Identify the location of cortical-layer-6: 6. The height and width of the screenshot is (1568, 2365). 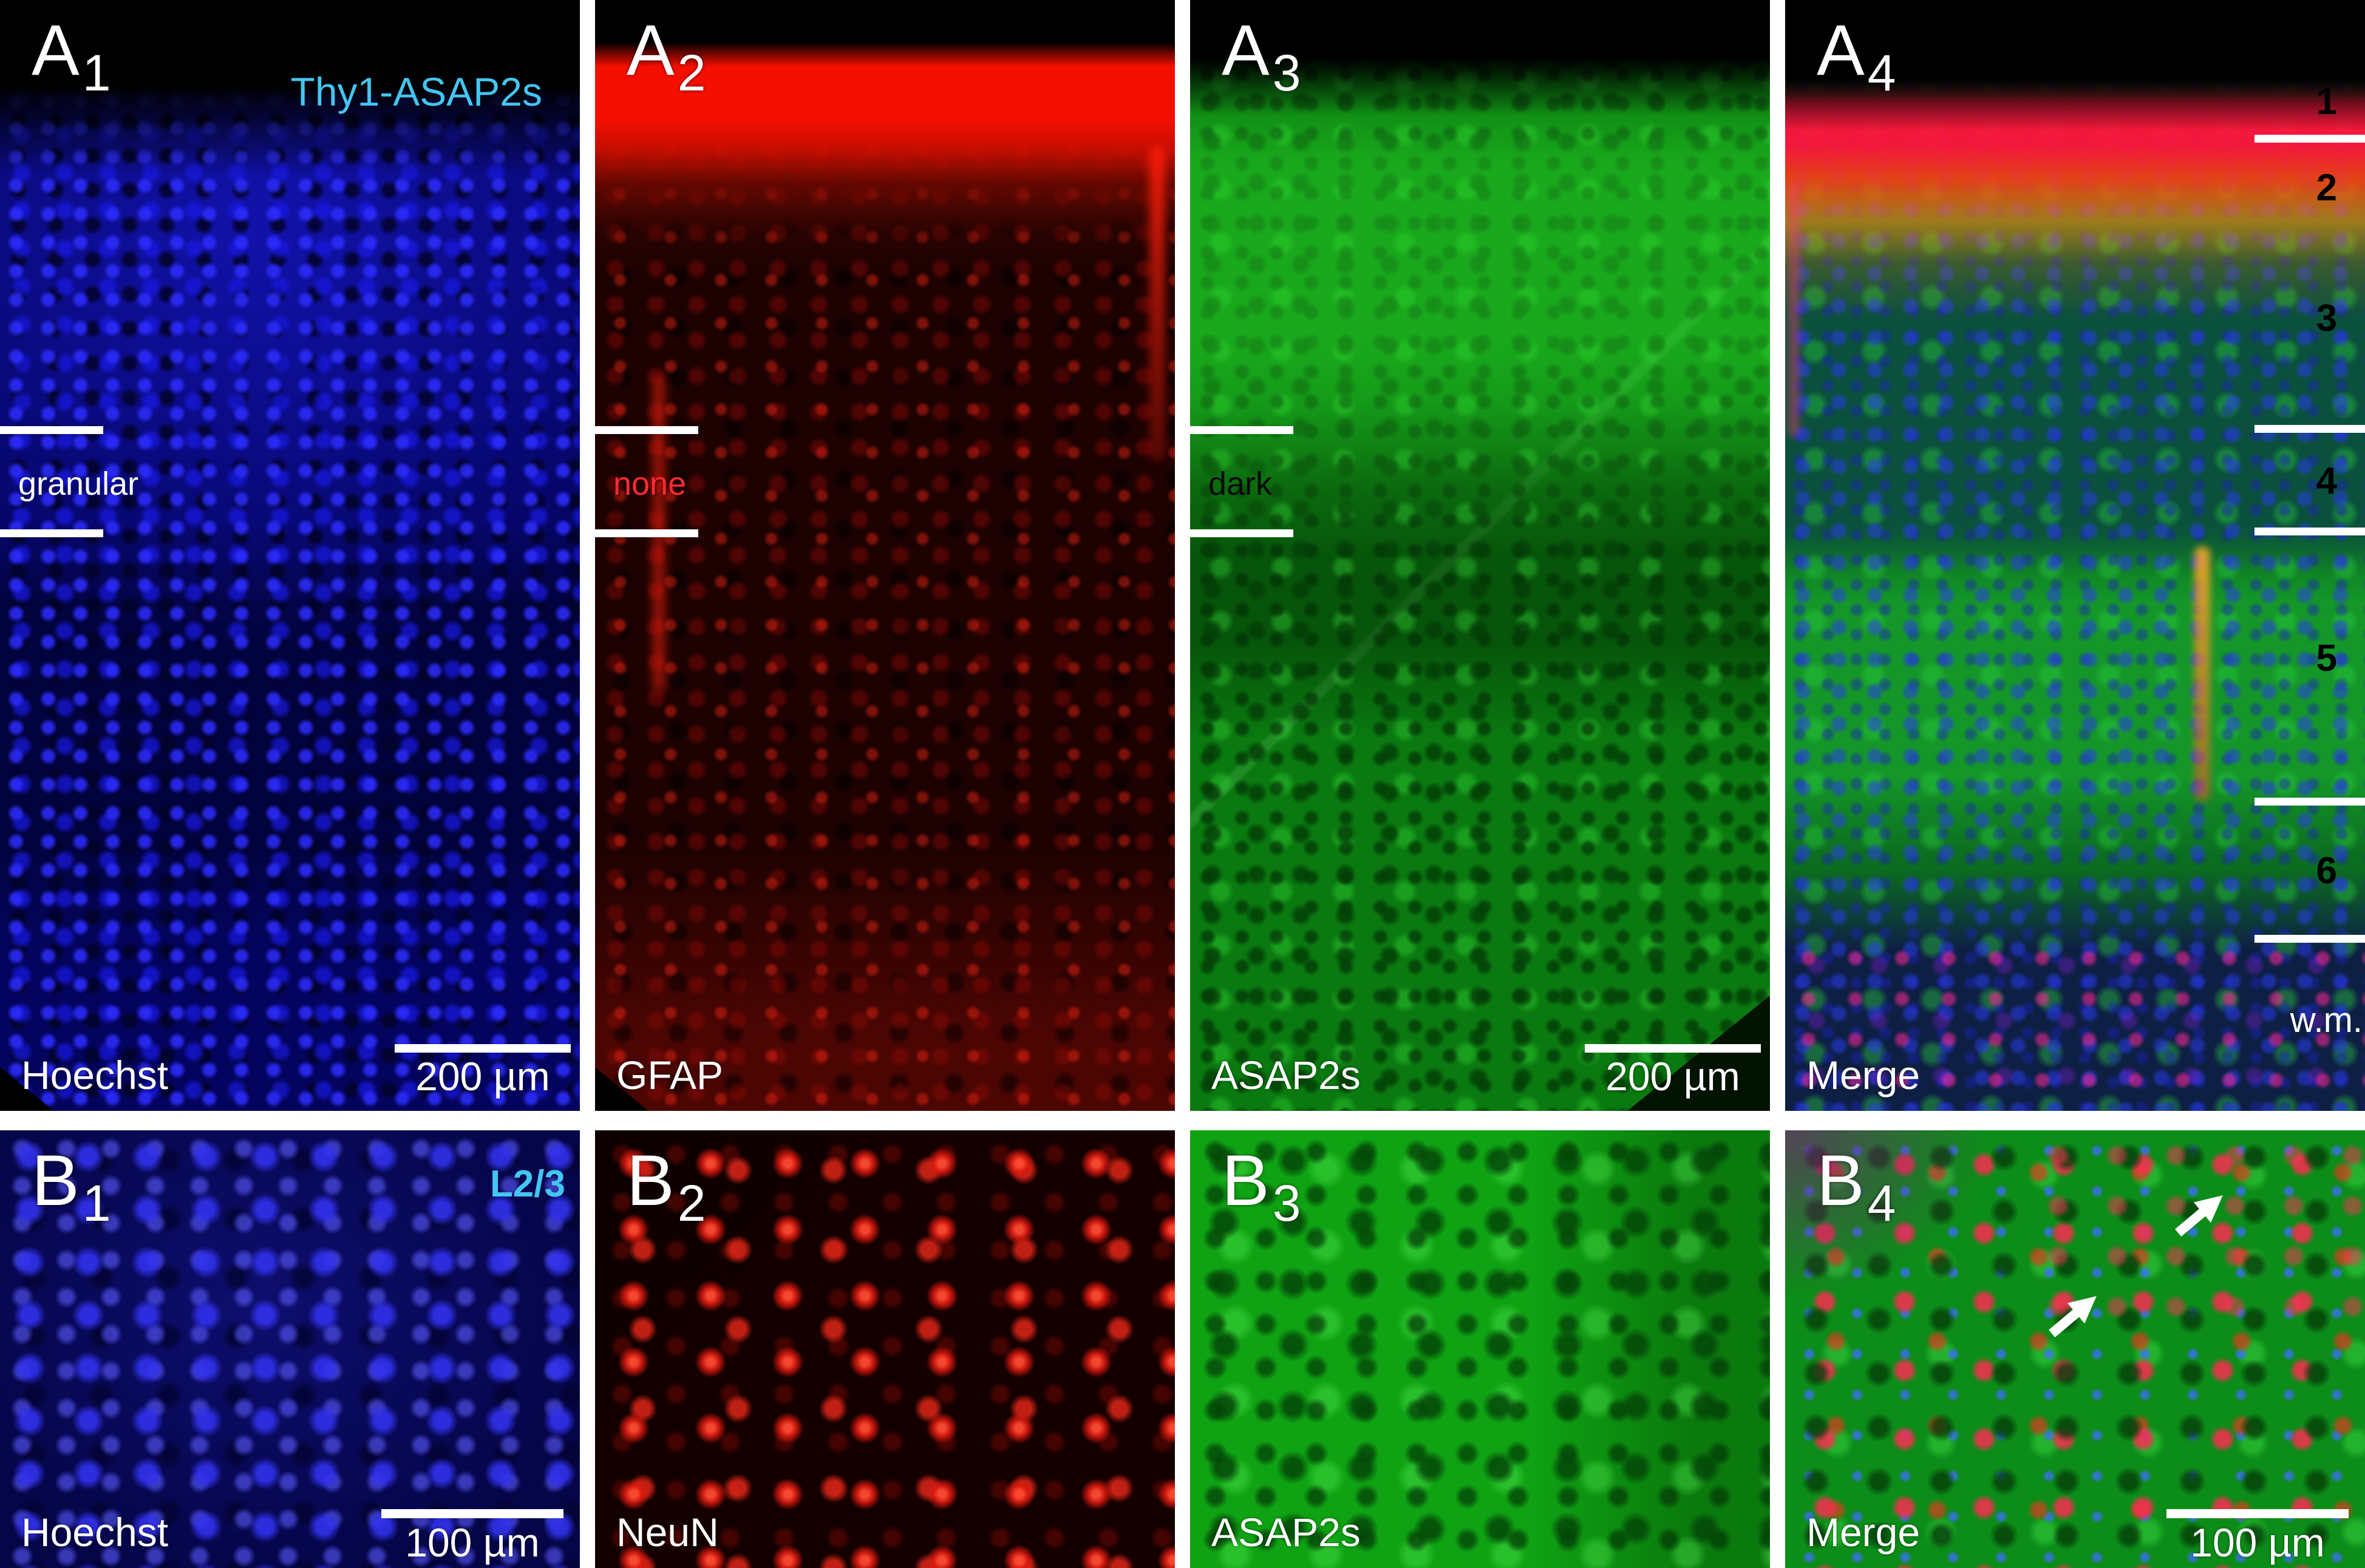
(2326, 871).